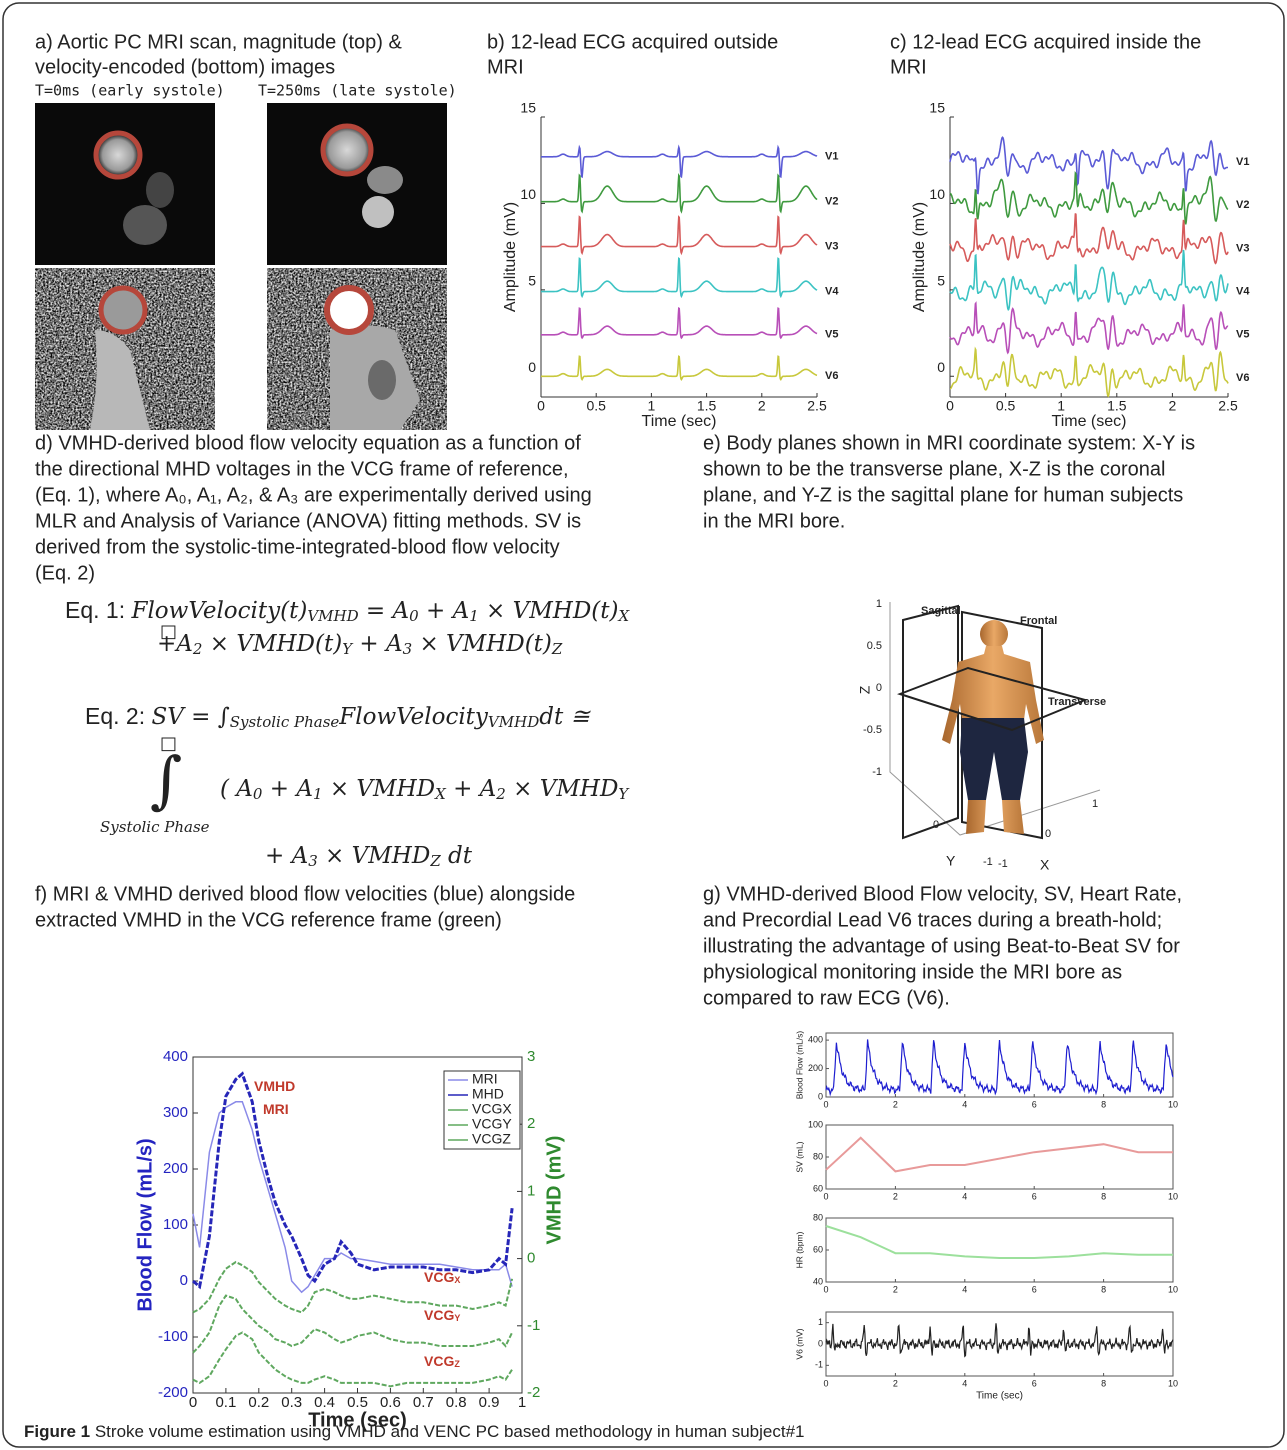  What do you see at coordinates (175, 1224) in the screenshot?
I see `y-tick-label: 100` at bounding box center [175, 1224].